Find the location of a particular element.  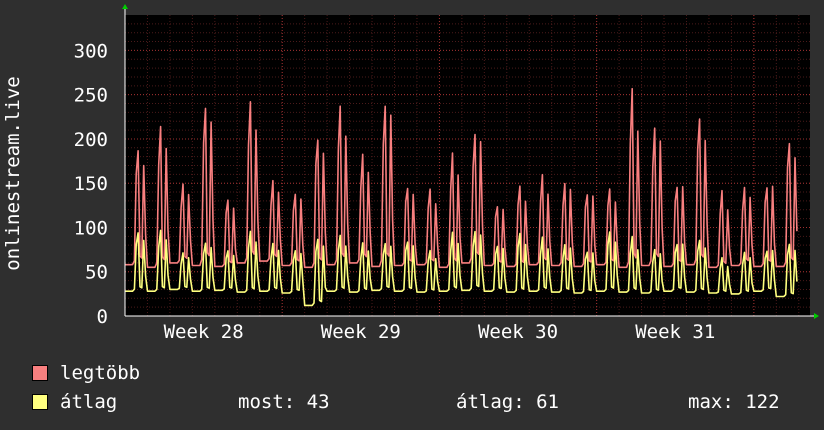

y-tick-label: 100 is located at coordinates (91, 228).